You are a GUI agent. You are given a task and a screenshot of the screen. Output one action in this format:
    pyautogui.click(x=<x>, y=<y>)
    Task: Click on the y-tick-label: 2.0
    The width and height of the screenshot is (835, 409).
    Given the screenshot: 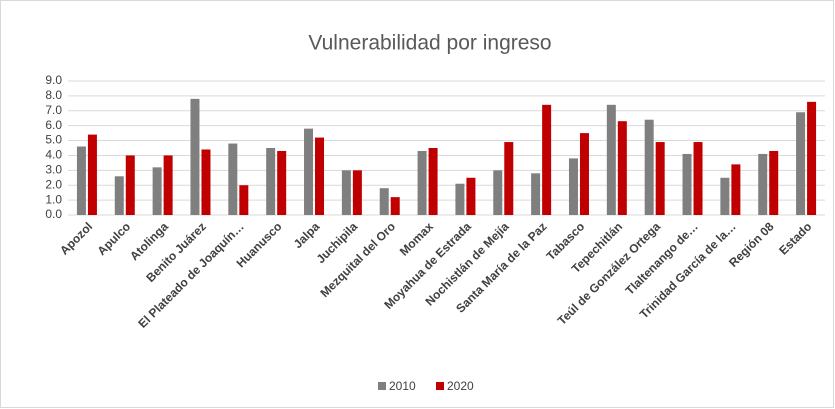 What is the action you would take?
    pyautogui.click(x=53, y=184)
    